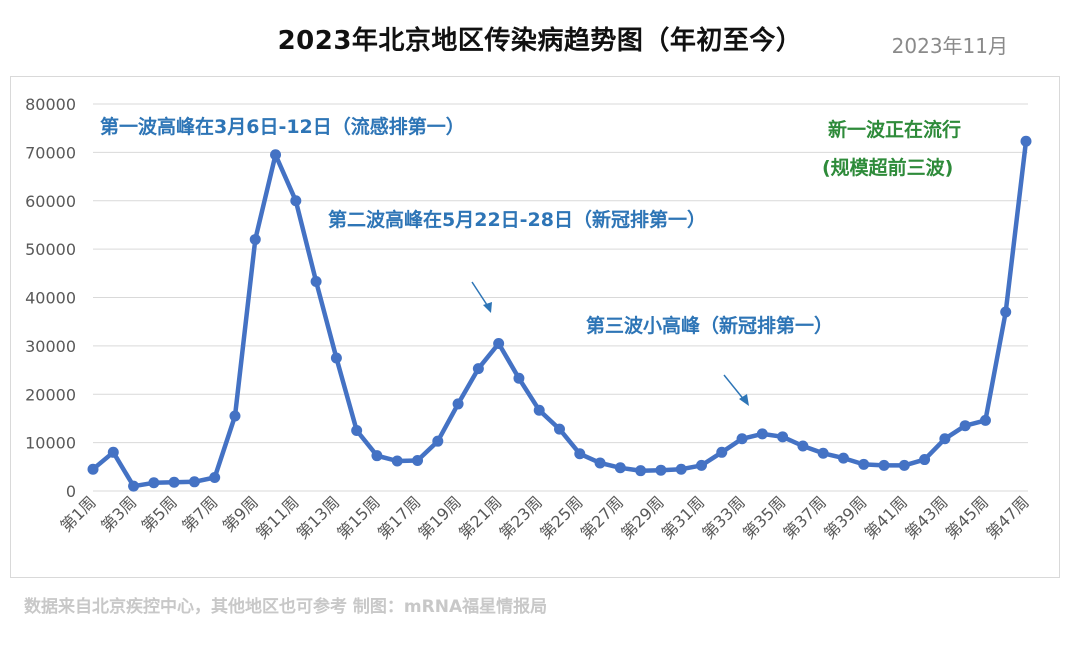  What do you see at coordinates (894, 129) in the screenshot?
I see `annotation-new-wave: 新一波正在流行` at bounding box center [894, 129].